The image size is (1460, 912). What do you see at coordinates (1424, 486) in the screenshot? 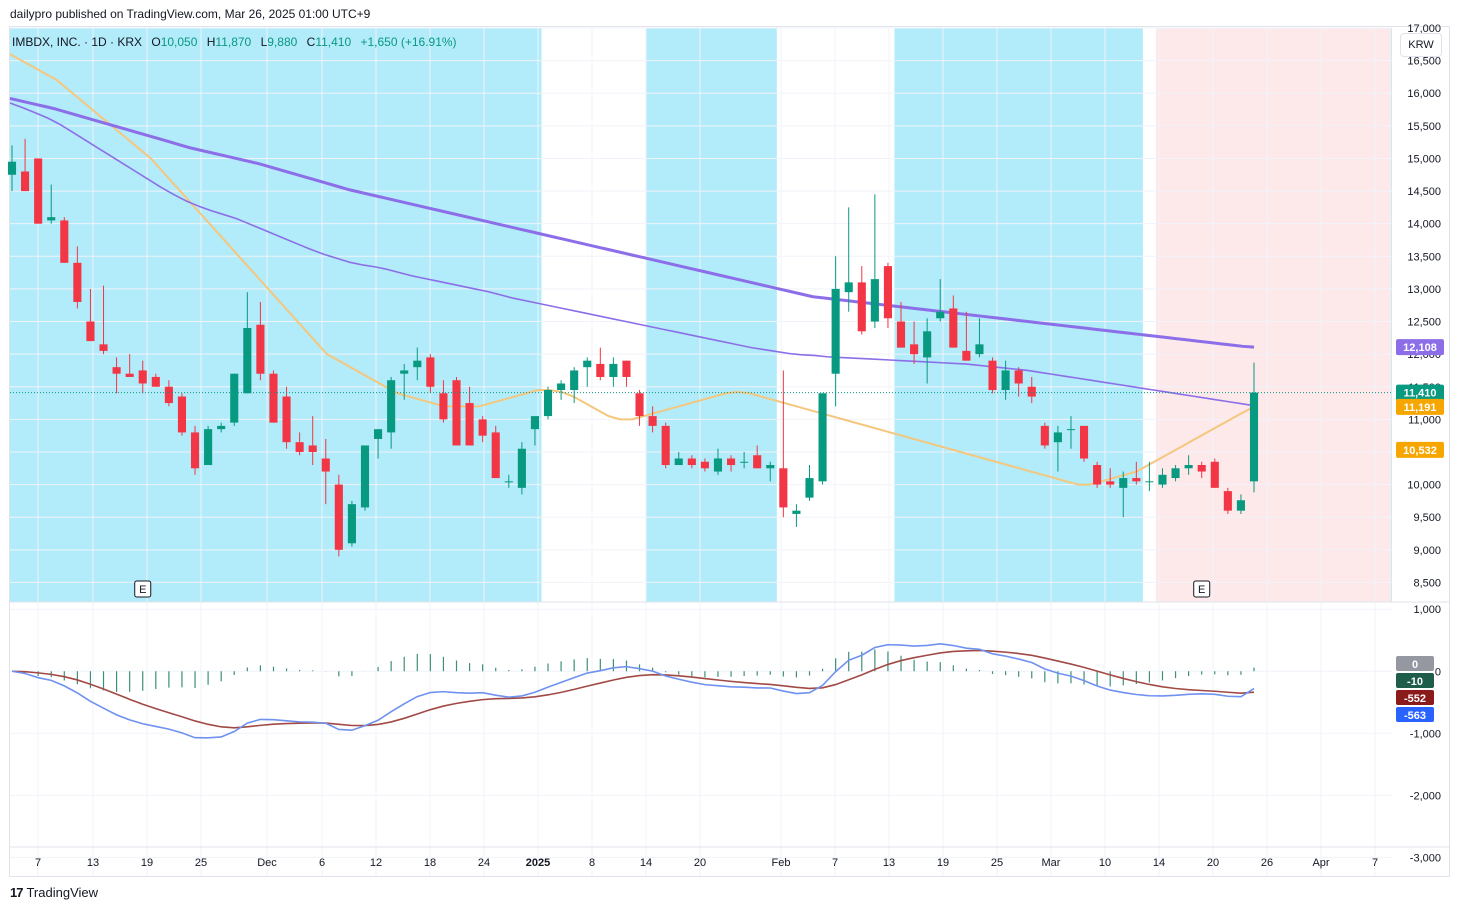
I see `price-tick-label: 10,000` at bounding box center [1424, 486].